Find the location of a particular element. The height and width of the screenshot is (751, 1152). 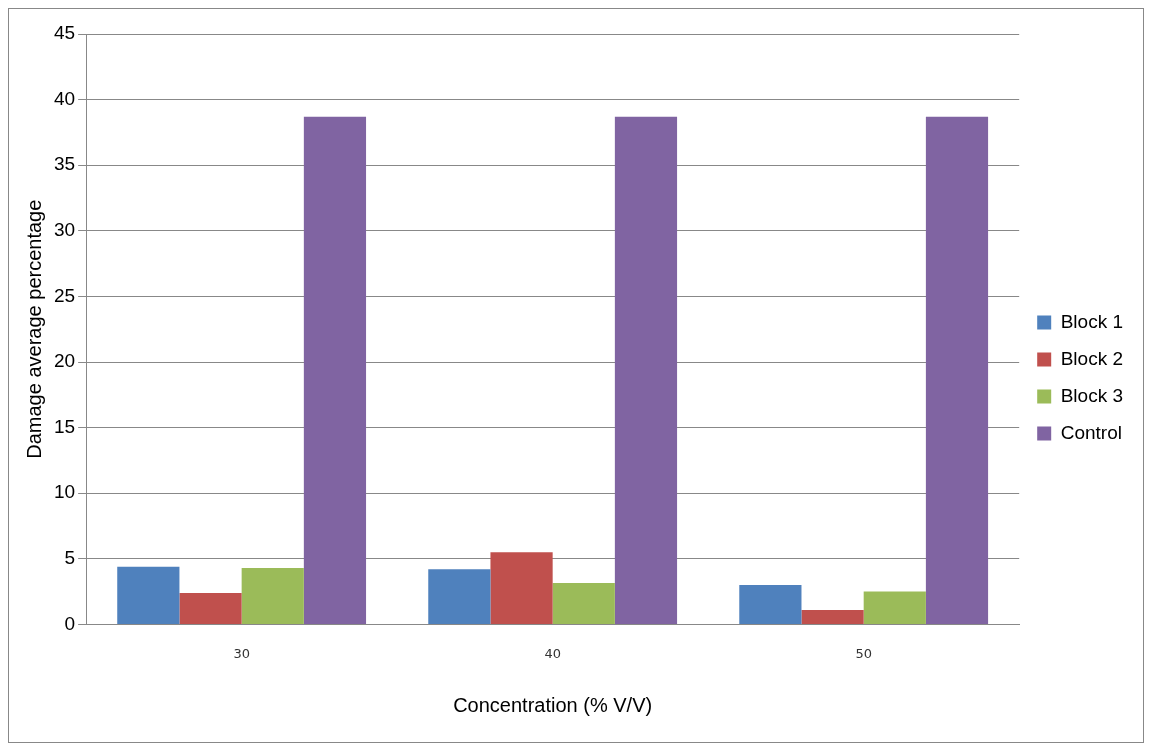

x-tick-label: 50 is located at coordinates (863, 653).